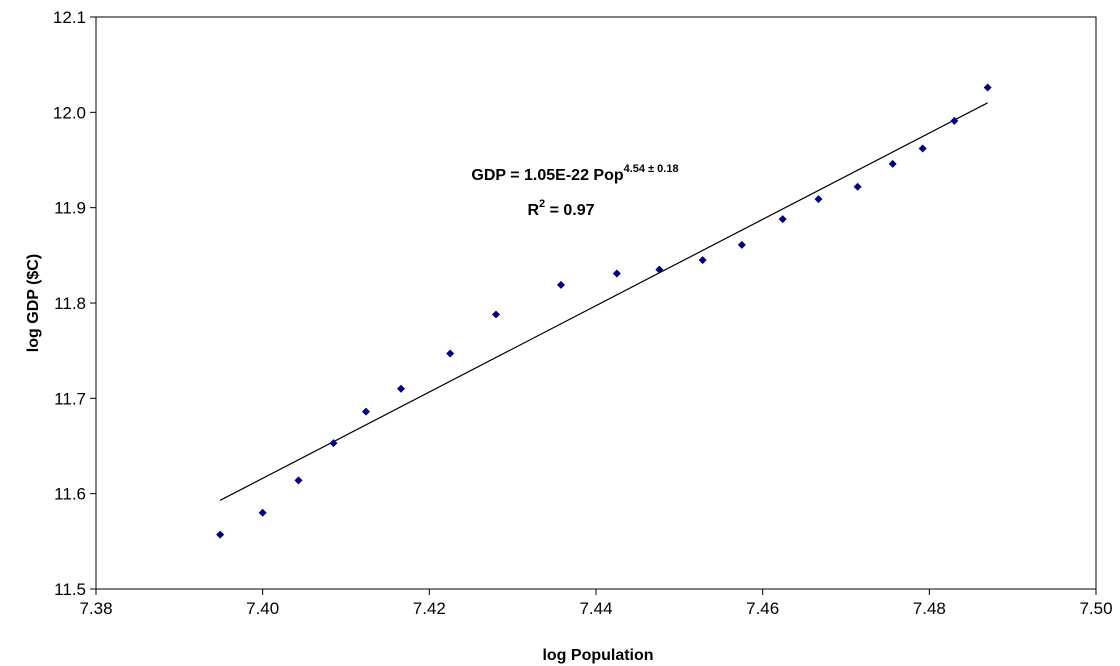  I want to click on r-squared-text: R2 = 0.97, so click(560, 208).